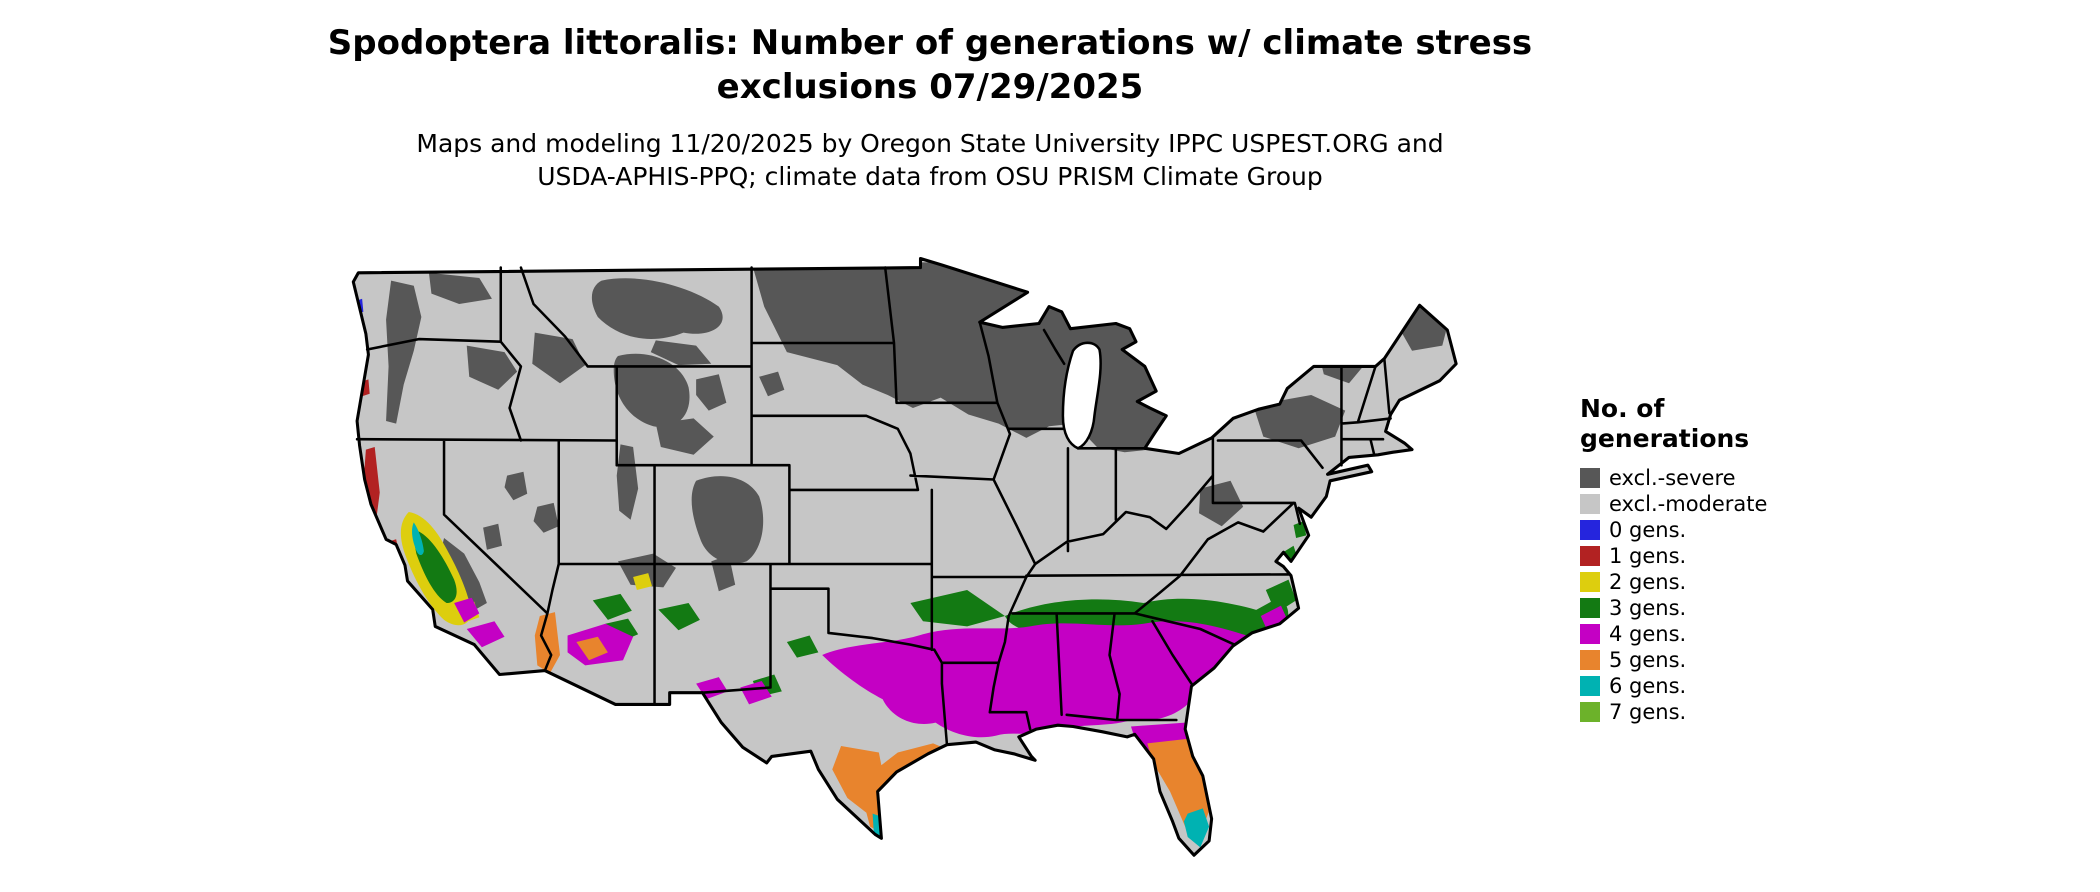 Image resolution: width=2100 pixels, height=892 pixels. What do you see at coordinates (1648, 582) in the screenshot?
I see `legend-label-2-gens: 2 gens.` at bounding box center [1648, 582].